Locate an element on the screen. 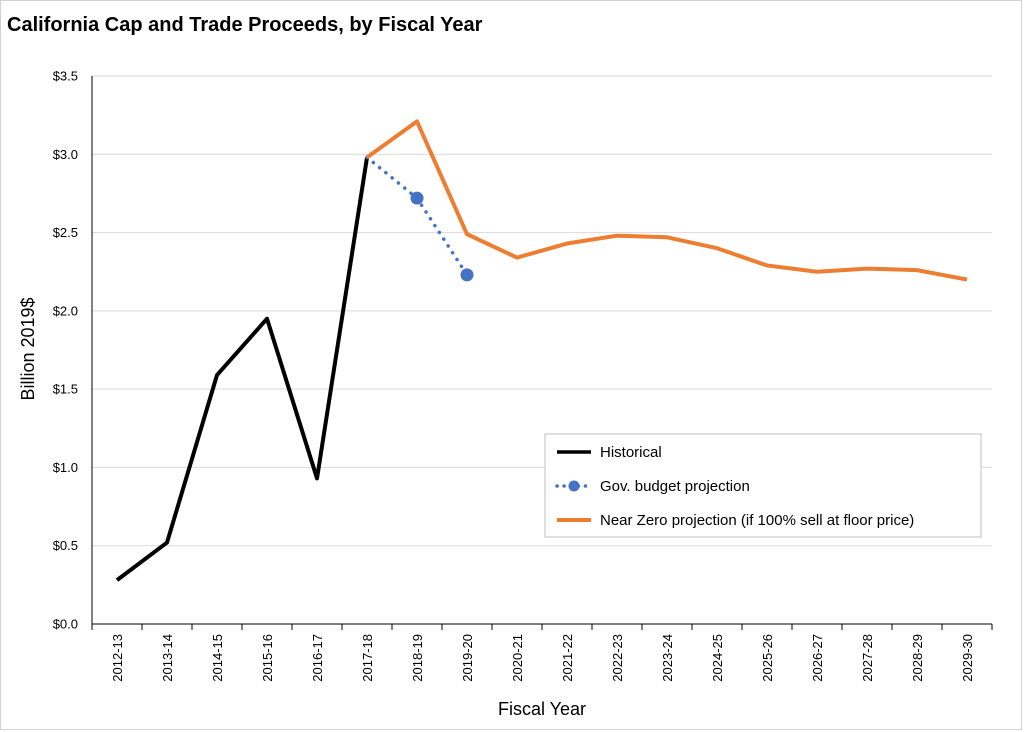  x-tick-label: 2017-18 is located at coordinates (367, 658).